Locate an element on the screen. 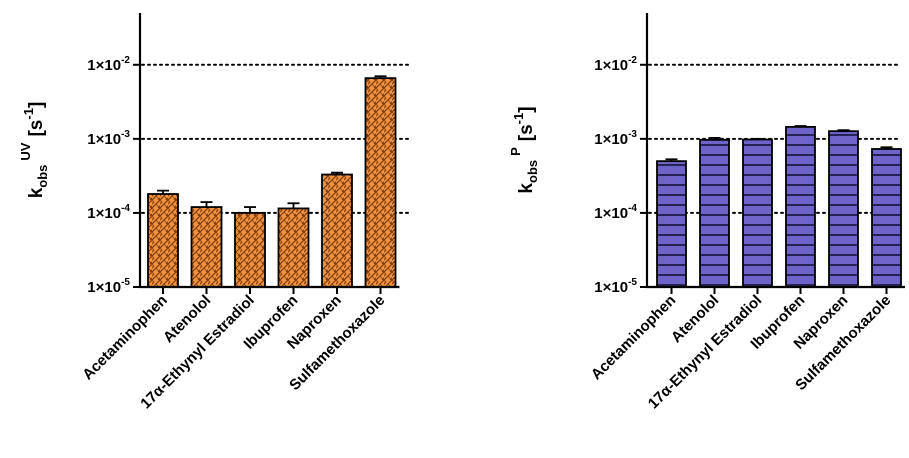 Image resolution: width=909 pixels, height=458 pixels. left-error-bars is located at coordinates (272, 144).